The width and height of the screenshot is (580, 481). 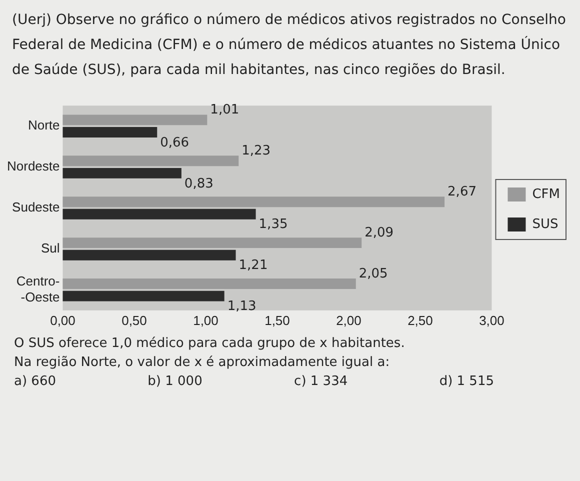 What do you see at coordinates (202, 362) in the screenshot?
I see `text: Na região Norte, o valor de x é aproximadamente igual a:` at bounding box center [202, 362].